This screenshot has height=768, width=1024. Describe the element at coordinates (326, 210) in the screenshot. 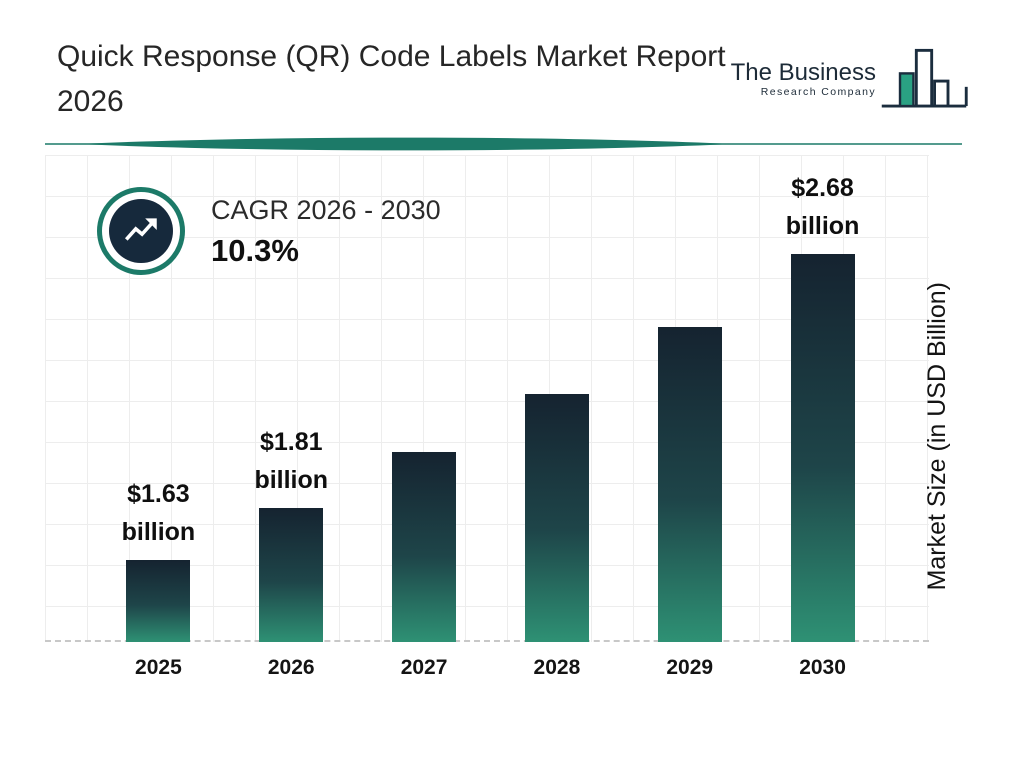

I see `cagr-label: CAGR 2026 - 2030` at that location.